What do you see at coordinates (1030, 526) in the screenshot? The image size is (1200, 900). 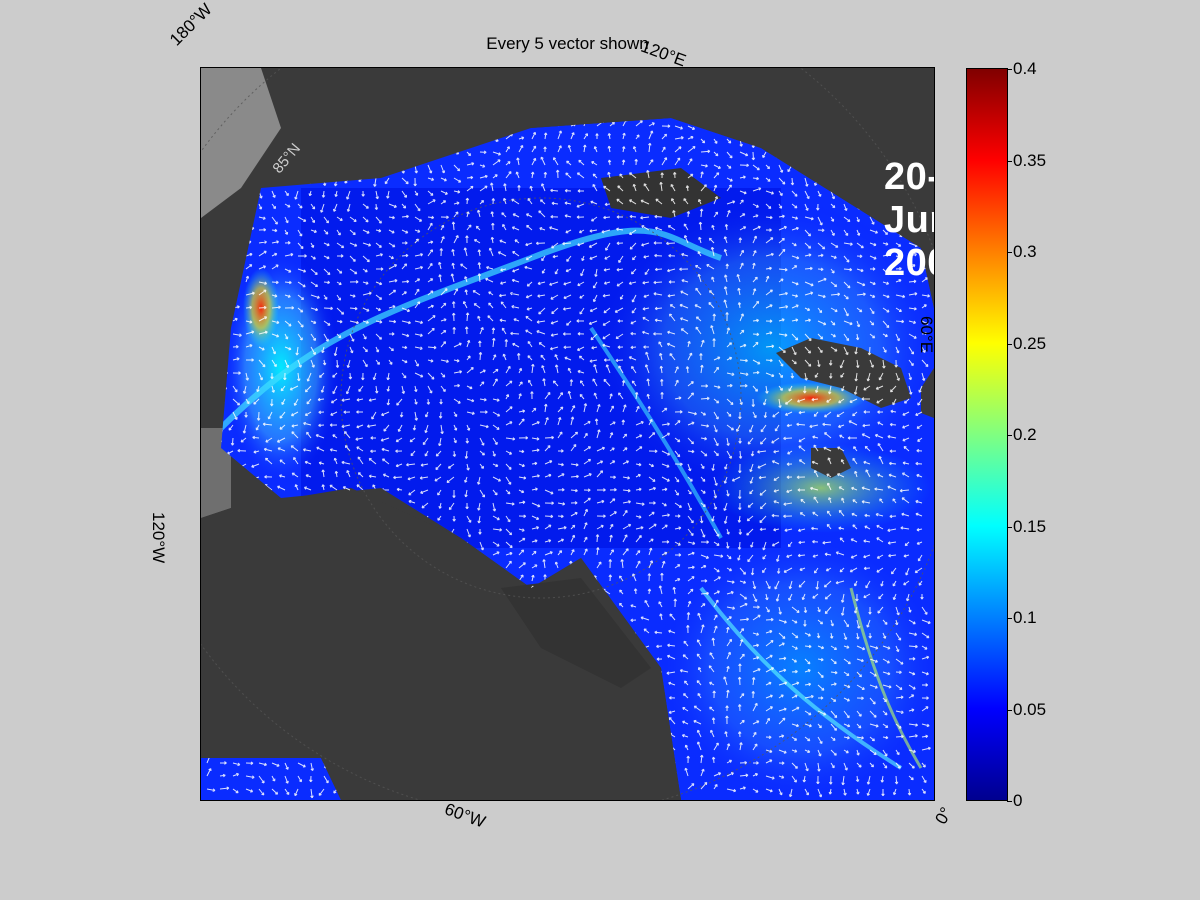 I see `colorbar-tick-label: 0.15` at bounding box center [1030, 526].